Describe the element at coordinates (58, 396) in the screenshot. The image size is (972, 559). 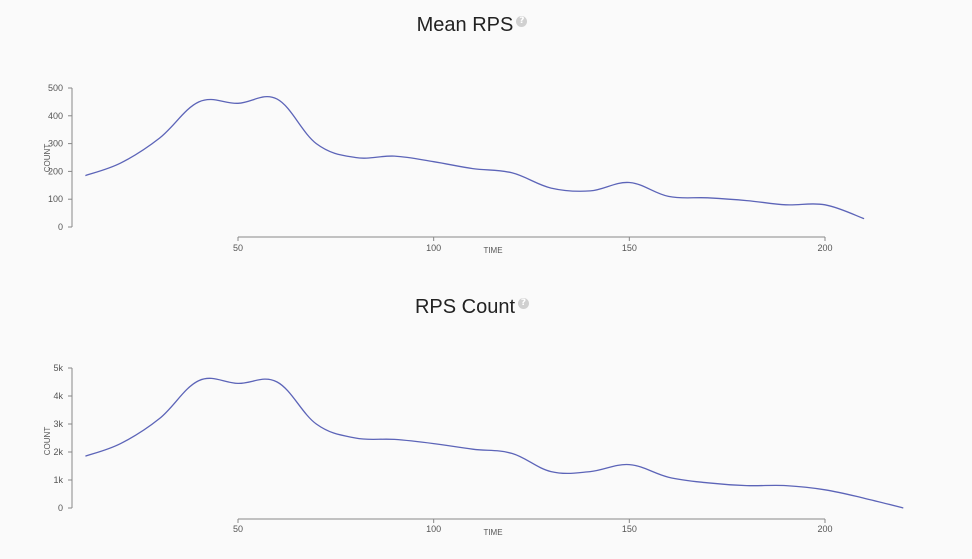
I see `y-tick-label: 4k` at that location.